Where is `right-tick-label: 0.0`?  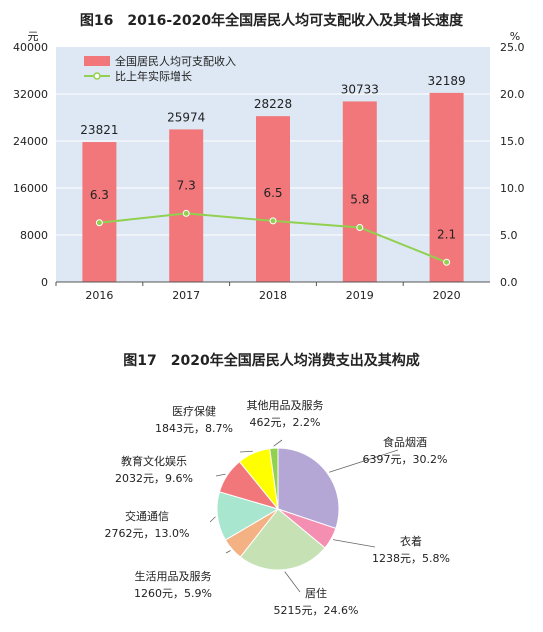
right-tick-label: 0.0 is located at coordinates (509, 282).